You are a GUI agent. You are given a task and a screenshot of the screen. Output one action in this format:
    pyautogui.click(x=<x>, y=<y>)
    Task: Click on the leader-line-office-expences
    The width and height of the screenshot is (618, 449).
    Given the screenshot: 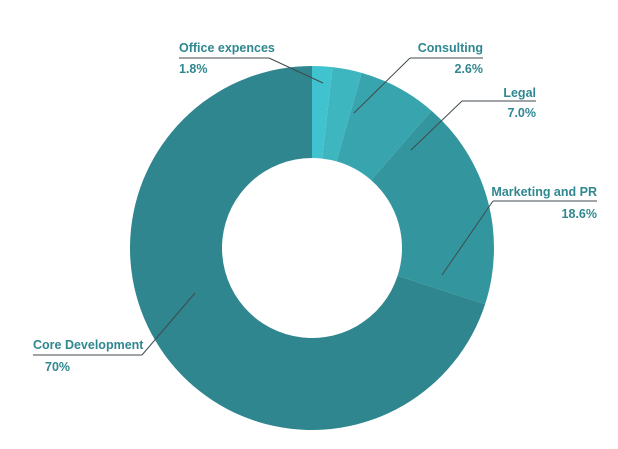 What is the action you would take?
    pyautogui.click(x=296, y=70)
    